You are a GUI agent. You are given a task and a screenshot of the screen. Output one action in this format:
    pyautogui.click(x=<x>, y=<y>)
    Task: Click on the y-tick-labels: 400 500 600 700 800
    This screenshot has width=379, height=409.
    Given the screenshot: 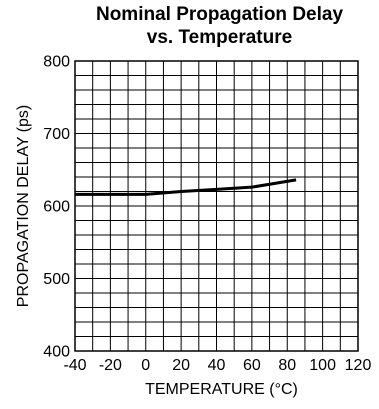 What is the action you would take?
    pyautogui.click(x=56, y=207)
    